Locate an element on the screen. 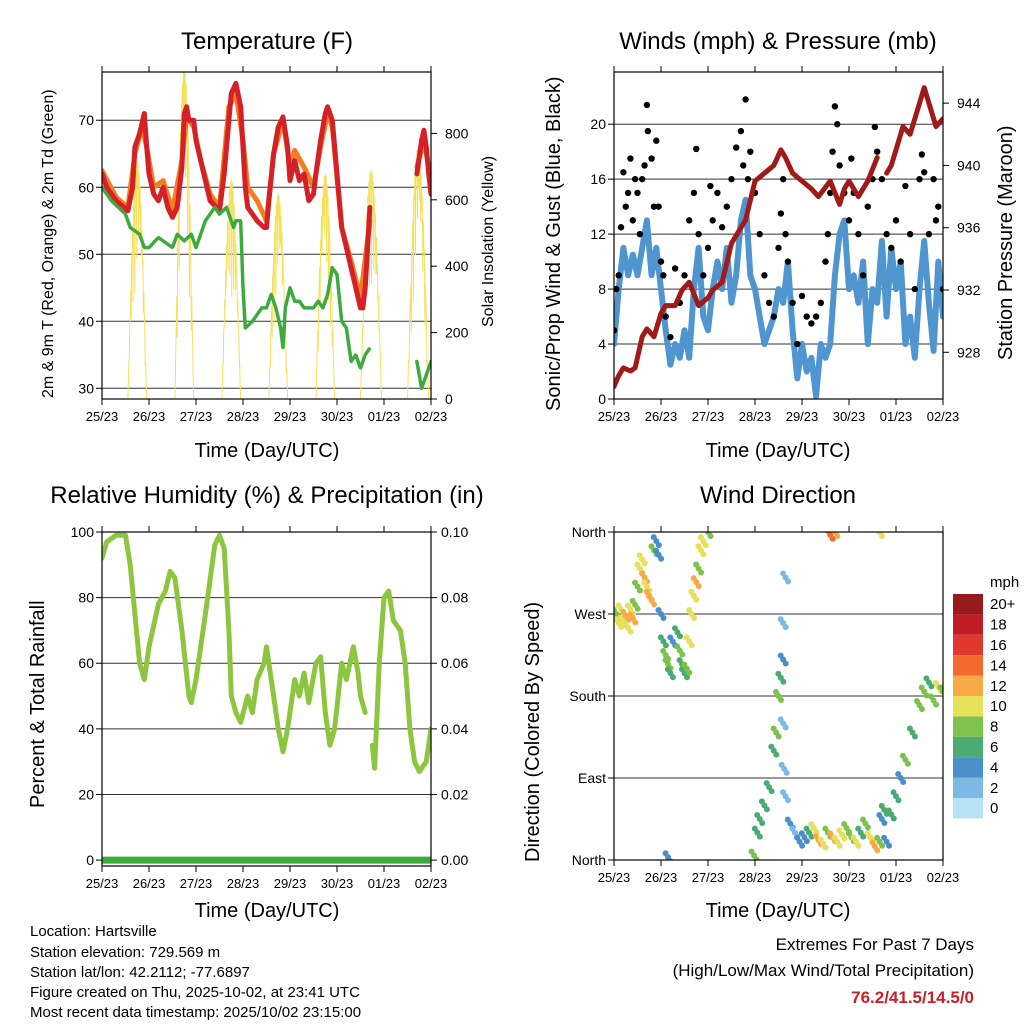  legend-label: 18 is located at coordinates (998, 625).